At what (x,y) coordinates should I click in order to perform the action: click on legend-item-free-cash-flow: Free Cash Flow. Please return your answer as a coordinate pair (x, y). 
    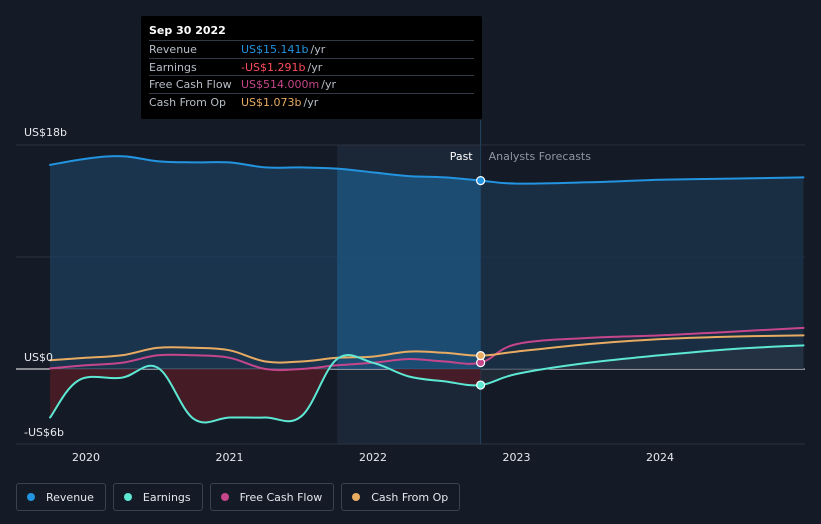
    Looking at the image, I should click on (272, 497).